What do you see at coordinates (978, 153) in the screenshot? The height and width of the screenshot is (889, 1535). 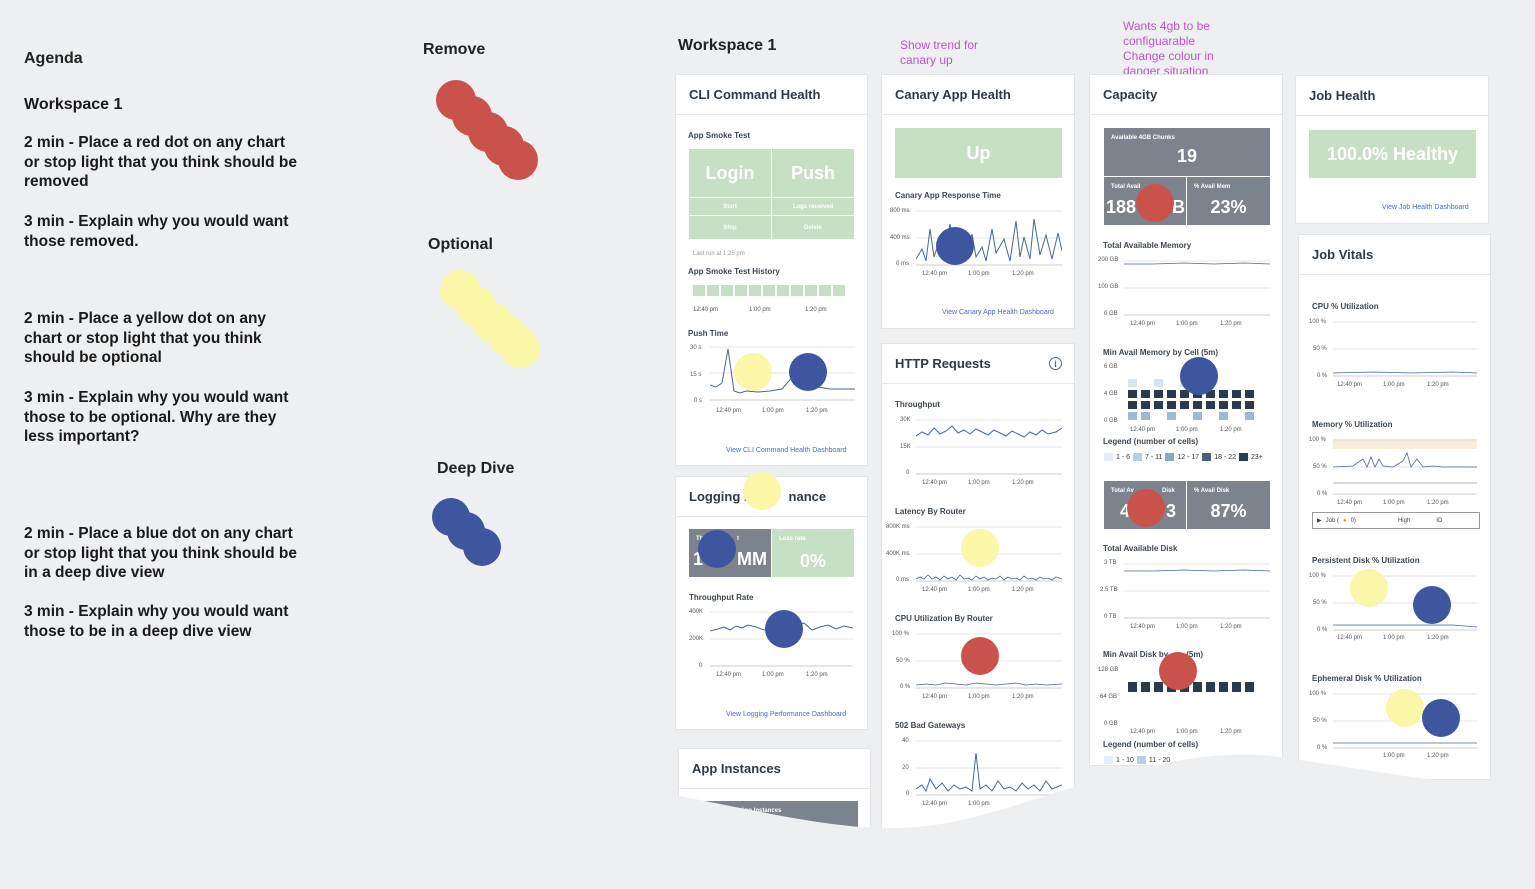 I see `canary-status: Up` at bounding box center [978, 153].